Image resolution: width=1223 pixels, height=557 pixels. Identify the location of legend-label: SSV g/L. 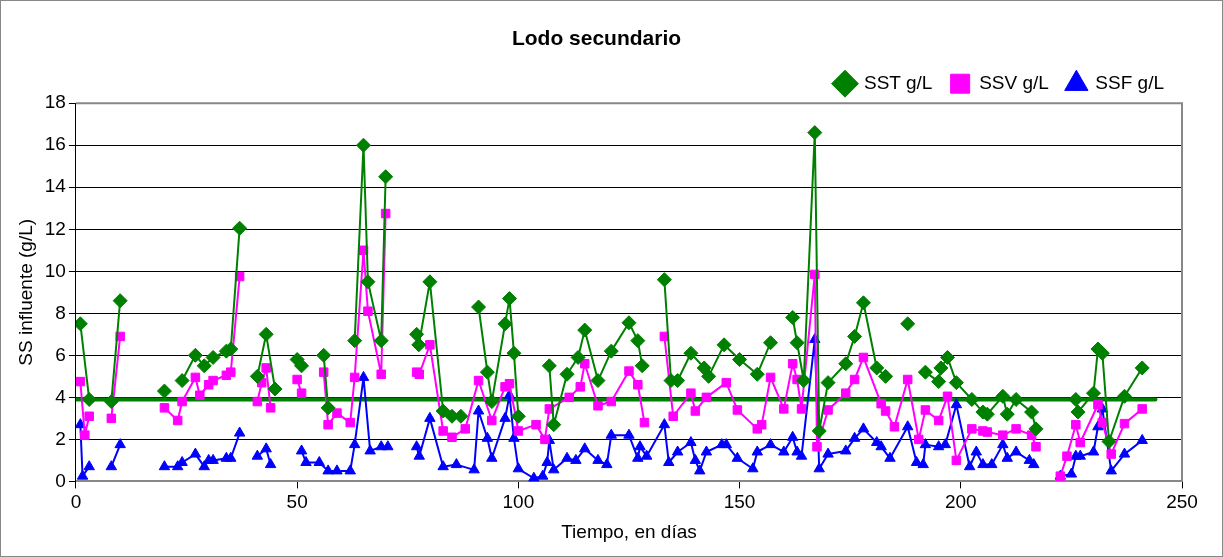
(1014, 82).